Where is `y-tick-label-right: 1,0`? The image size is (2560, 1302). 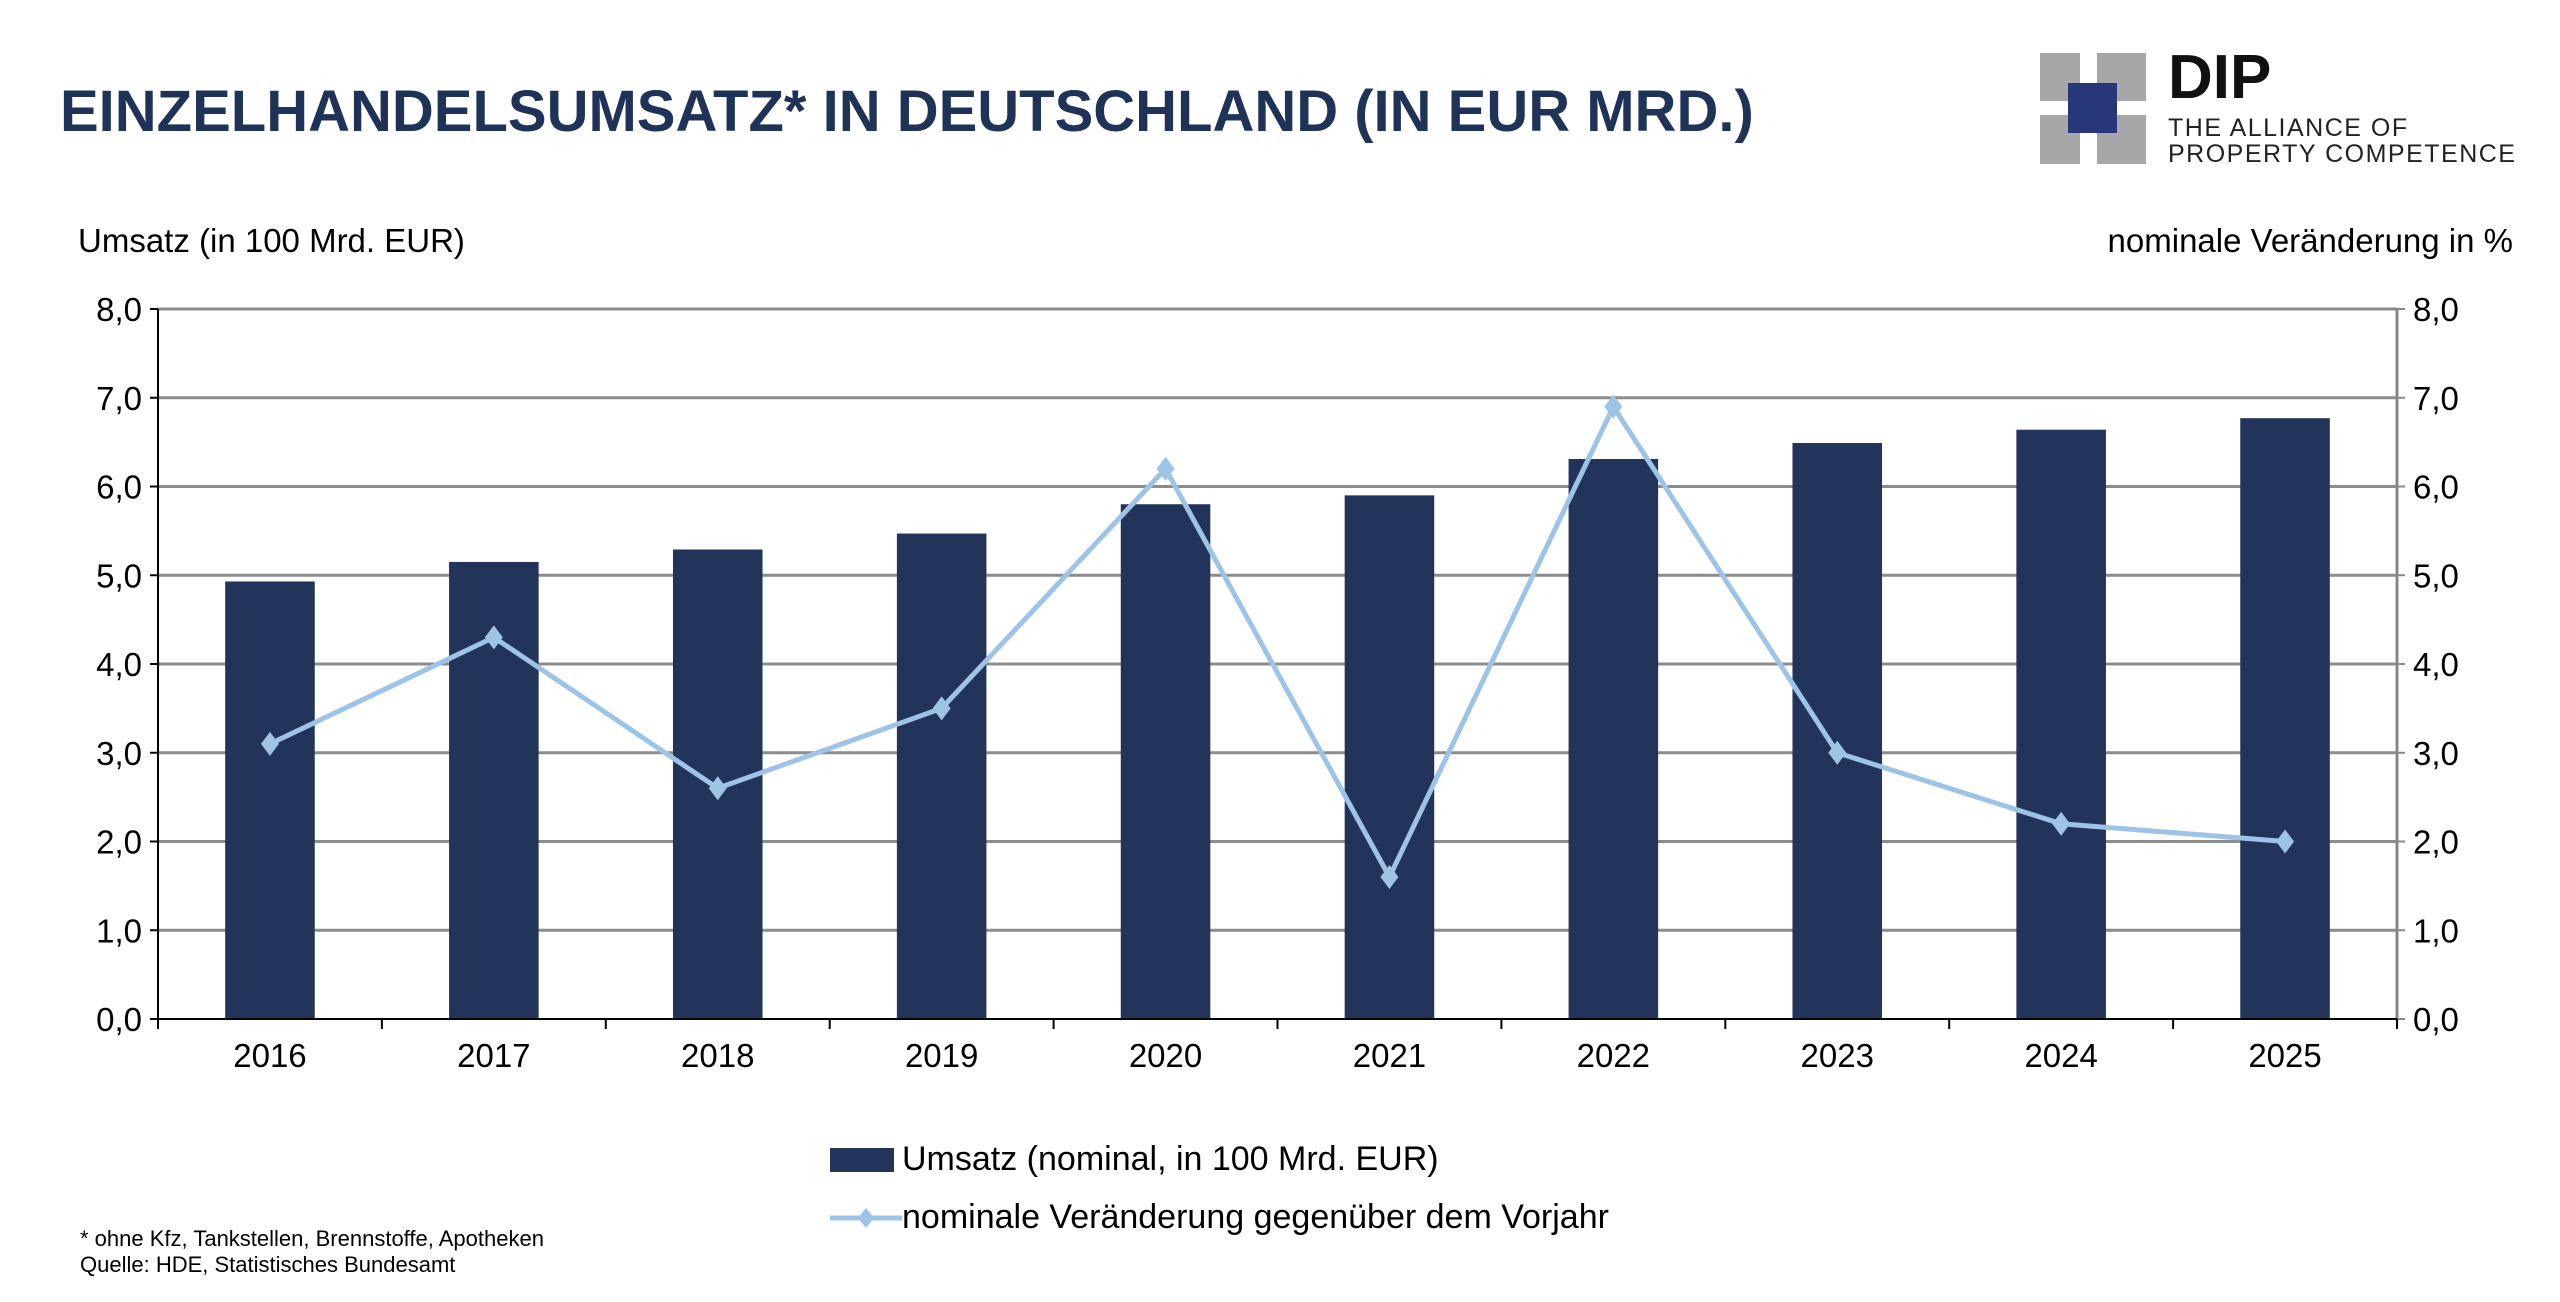 y-tick-label-right: 1,0 is located at coordinates (2436, 930).